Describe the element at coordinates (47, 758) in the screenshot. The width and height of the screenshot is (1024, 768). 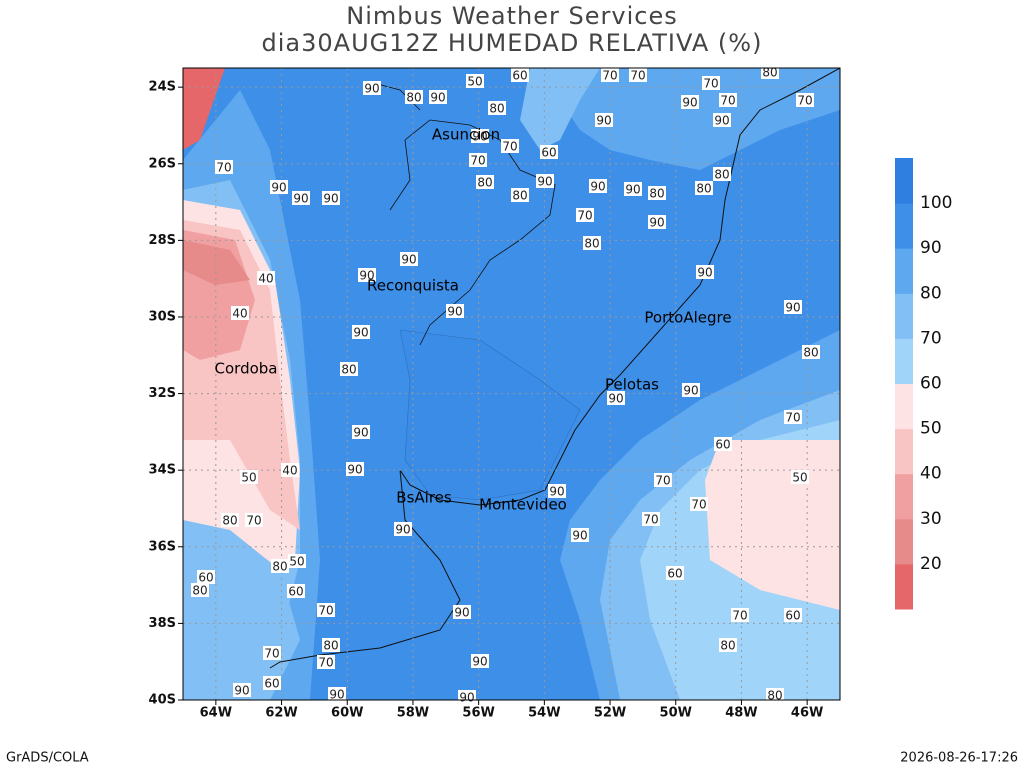
I see `footer-left: GrADS/COLA` at that location.